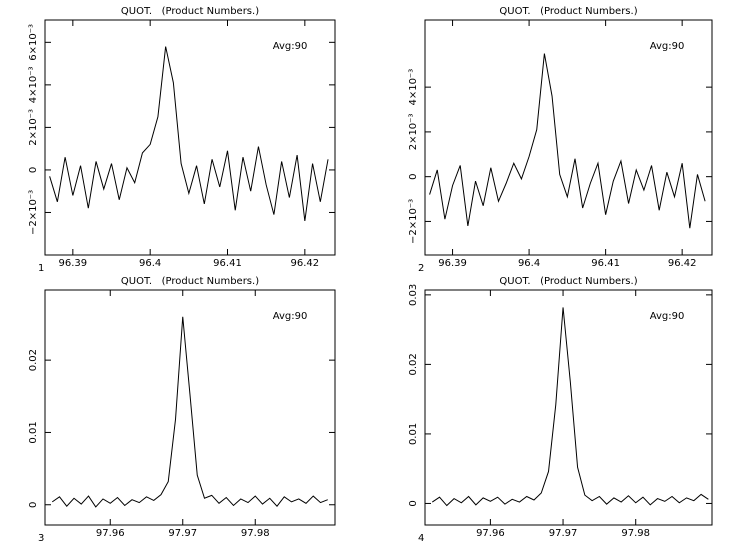 The image size is (750, 558). Describe the element at coordinates (421, 538) in the screenshot. I see `panel-label: 4` at that location.